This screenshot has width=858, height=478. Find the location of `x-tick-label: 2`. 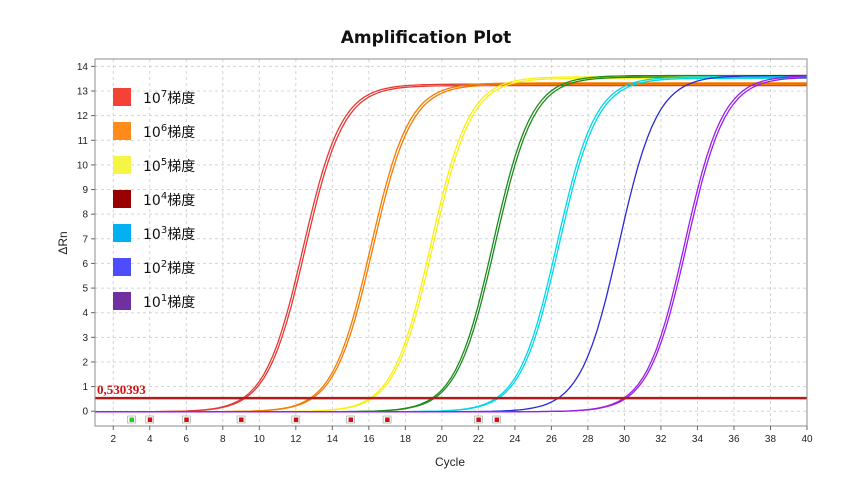

x-tick-label: 2 is located at coordinates (113, 439).